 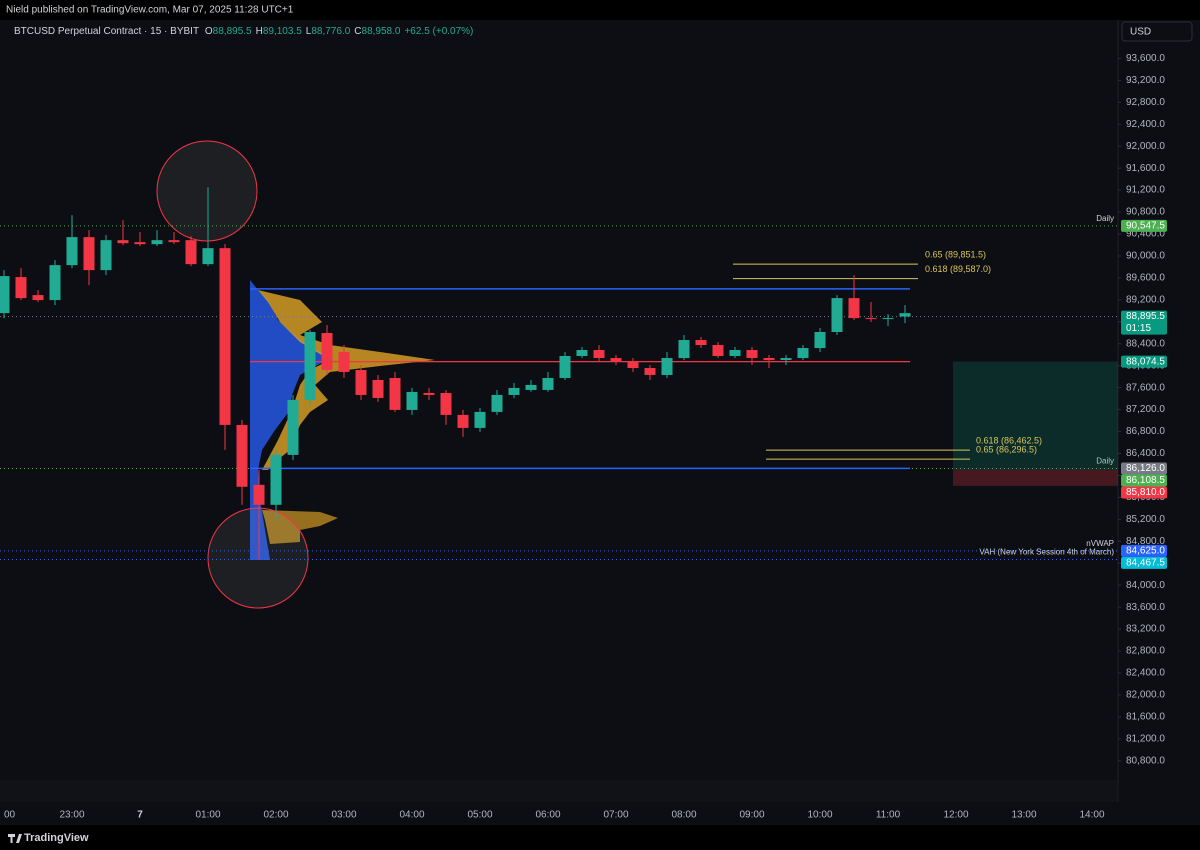 What do you see at coordinates (1145, 453) in the screenshot?
I see `y-tick-label: 86,400.0` at bounding box center [1145, 453].